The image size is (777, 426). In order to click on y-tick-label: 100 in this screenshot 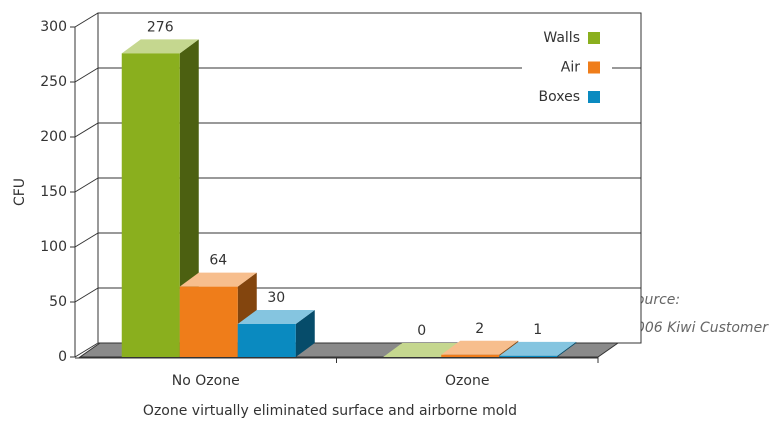, I will do `click(53, 247)`.